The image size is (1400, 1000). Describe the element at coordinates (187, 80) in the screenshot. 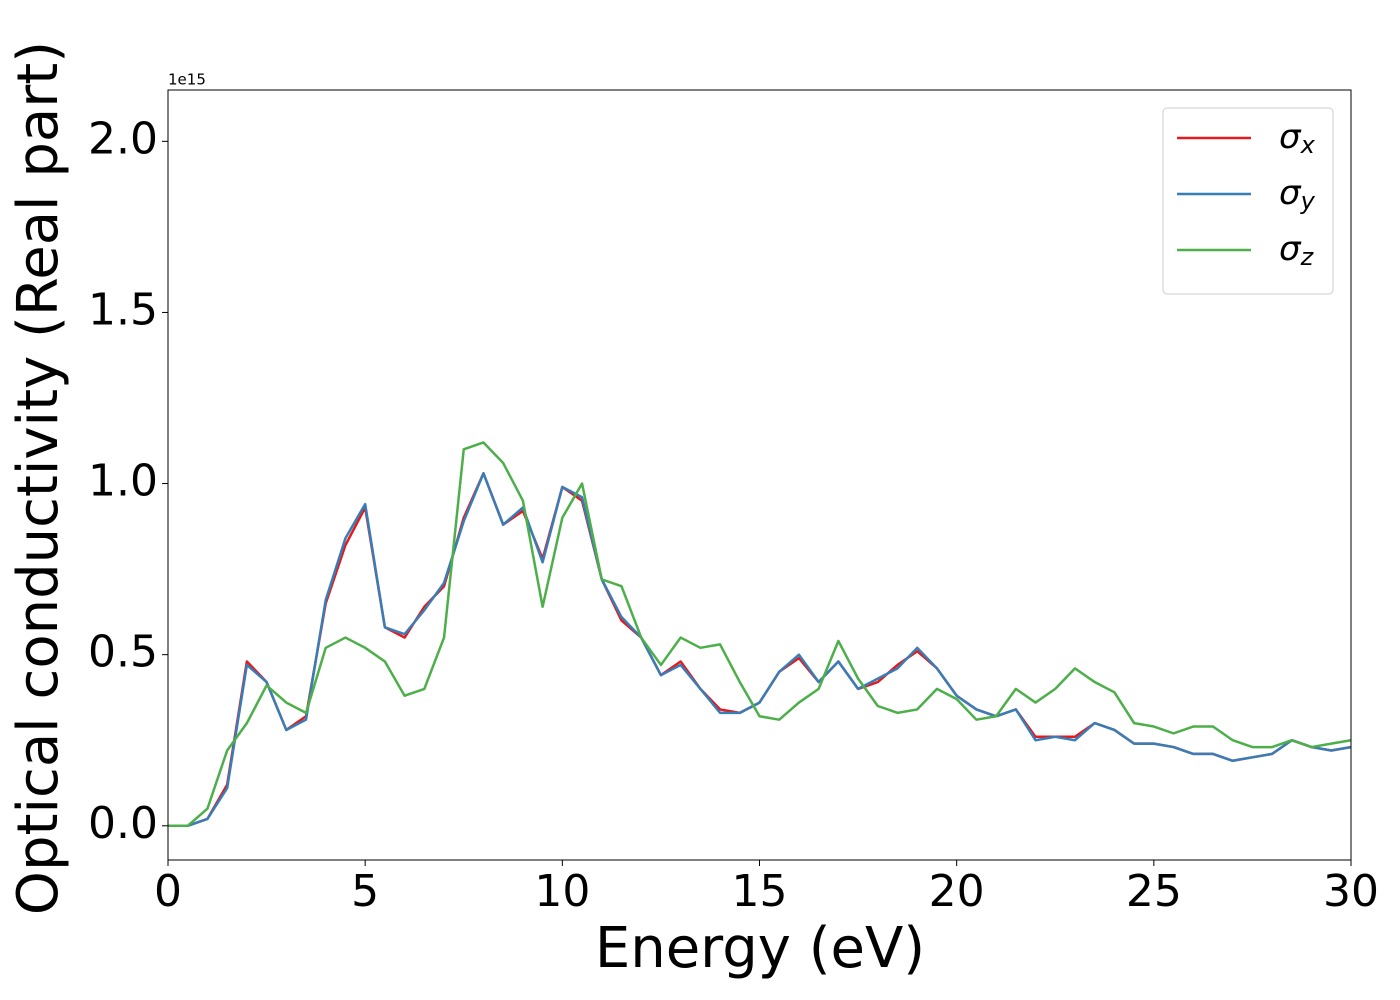

I see `y-offset-label: 1e15` at that location.